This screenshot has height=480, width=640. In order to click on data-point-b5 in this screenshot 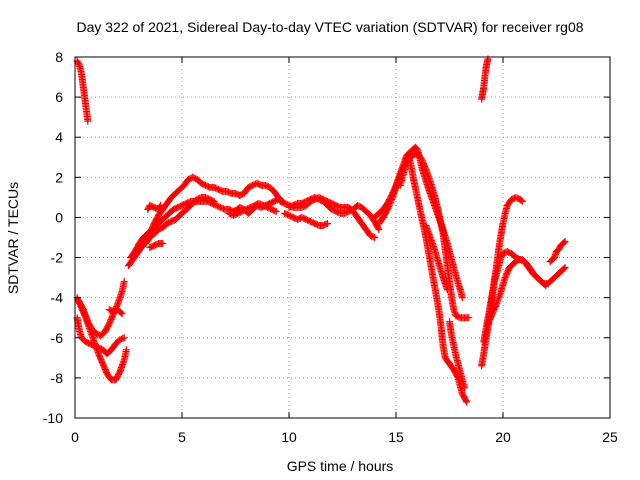, I will do `click(163, 243)`.